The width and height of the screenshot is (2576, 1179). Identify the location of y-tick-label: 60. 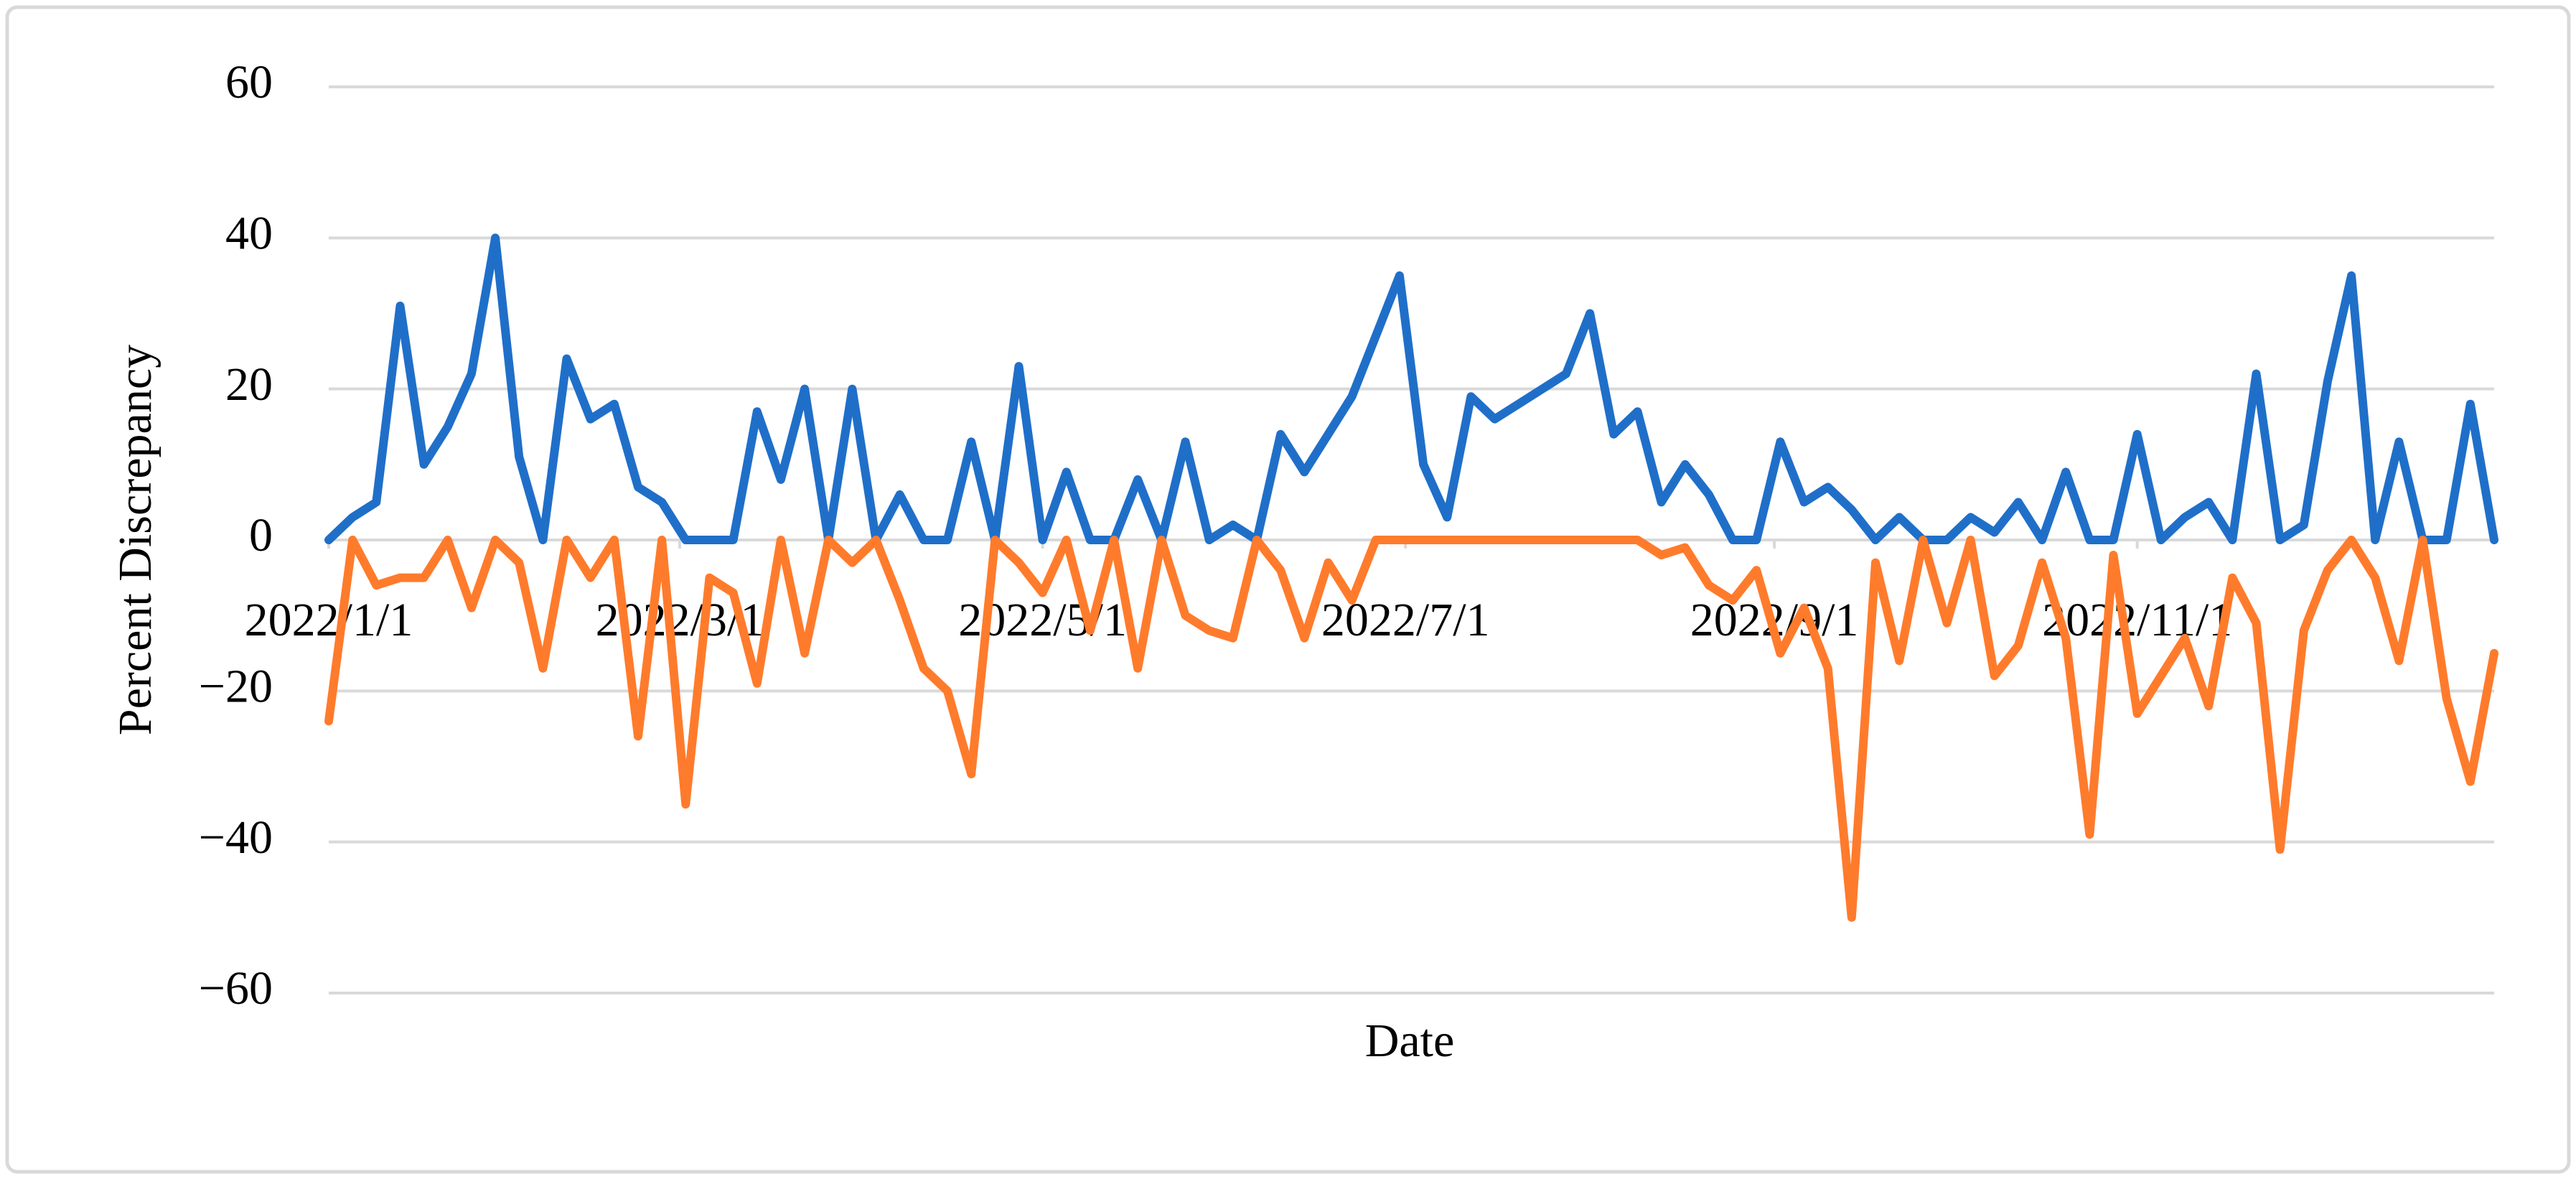
(249, 82).